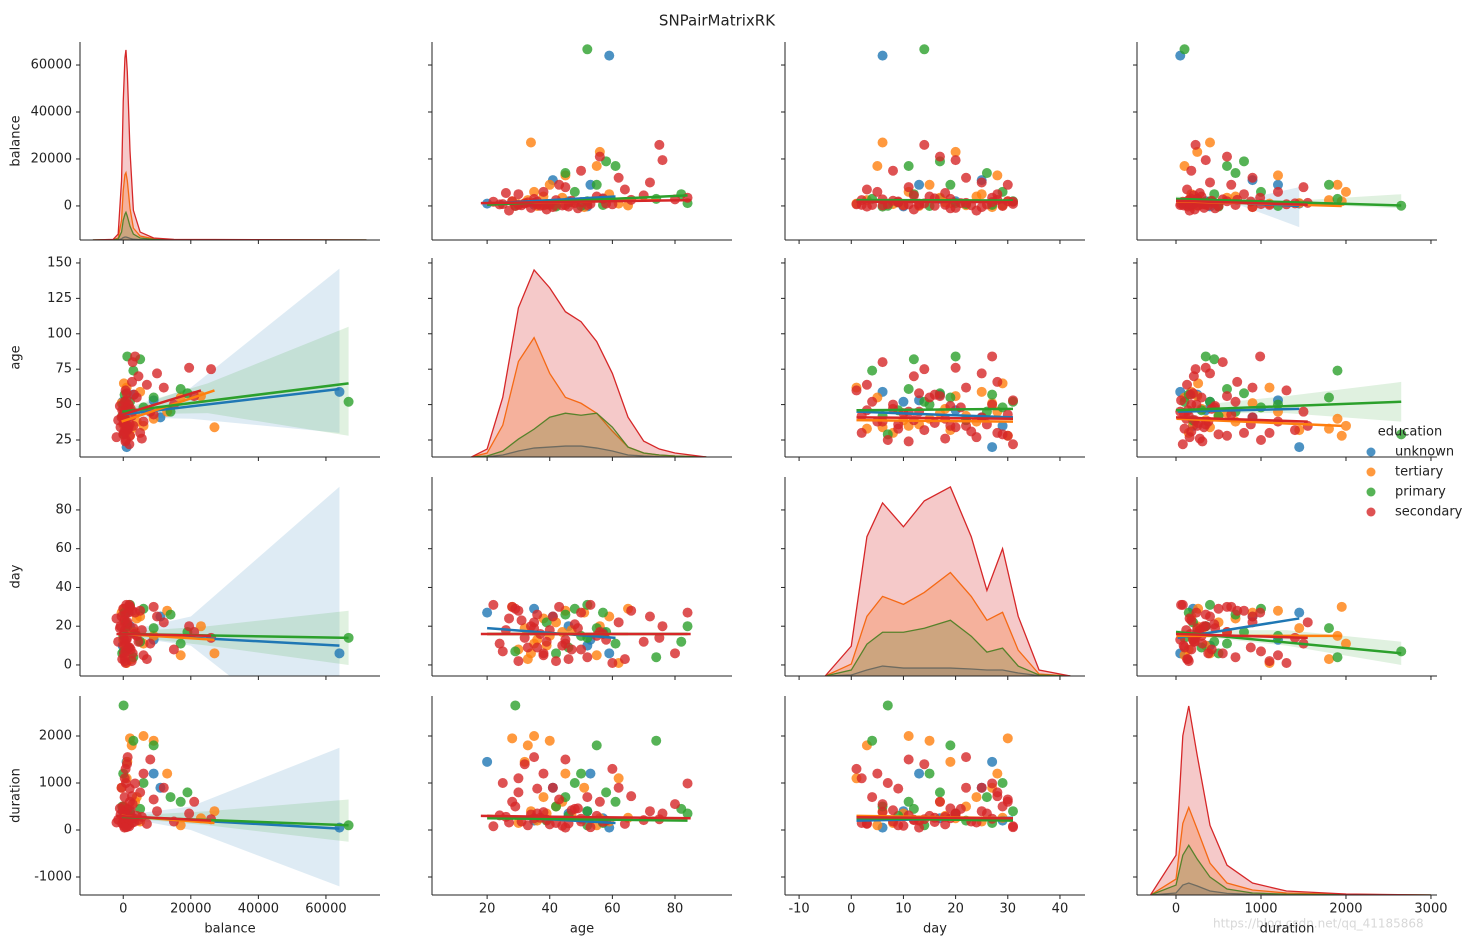 Image resolution: width=1466 pixels, height=941 pixels. What do you see at coordinates (1345, 909) in the screenshot?
I see `x-tick-label: 2000` at bounding box center [1345, 909].